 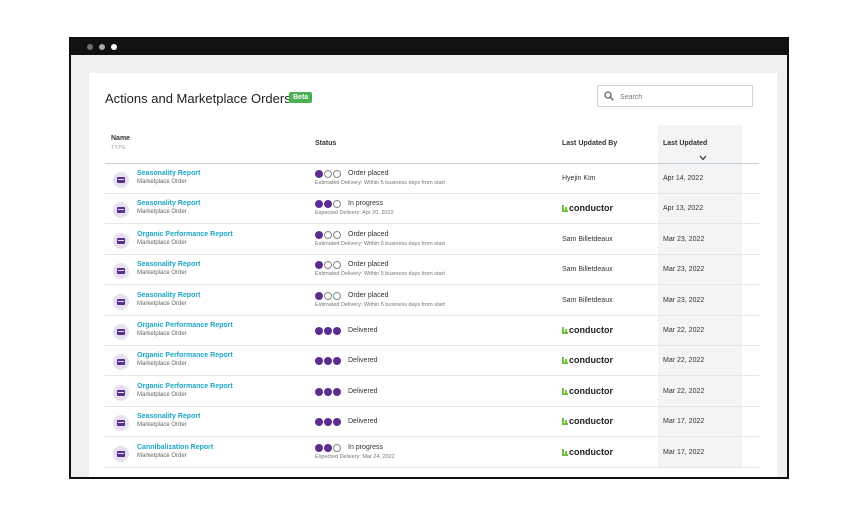 What do you see at coordinates (429, 47) in the screenshot?
I see `title-bar` at bounding box center [429, 47].